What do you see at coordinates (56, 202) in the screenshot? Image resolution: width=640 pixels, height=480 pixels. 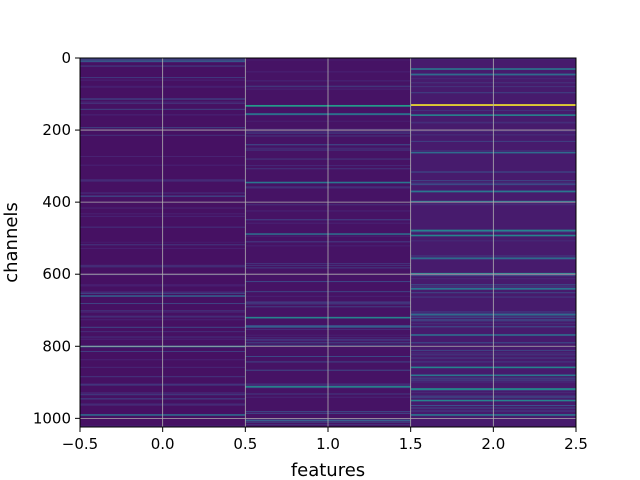 I see `y-tick-label: 400` at bounding box center [56, 202].